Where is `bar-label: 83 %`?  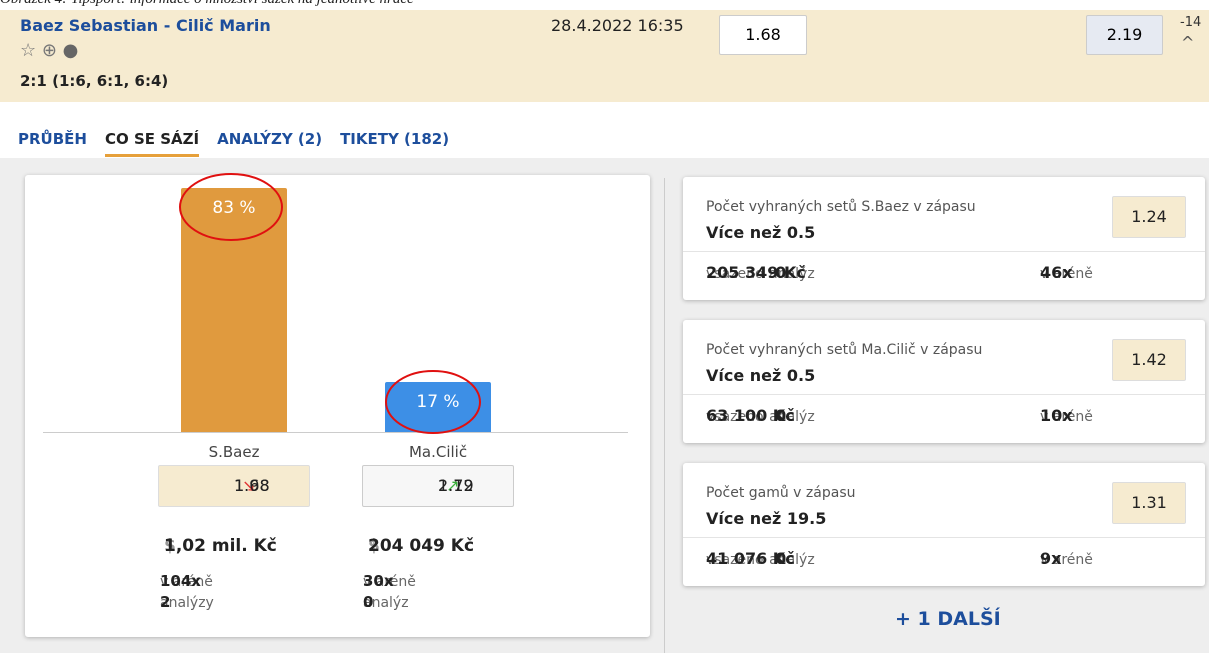 bar-label: 83 % is located at coordinates (234, 207).